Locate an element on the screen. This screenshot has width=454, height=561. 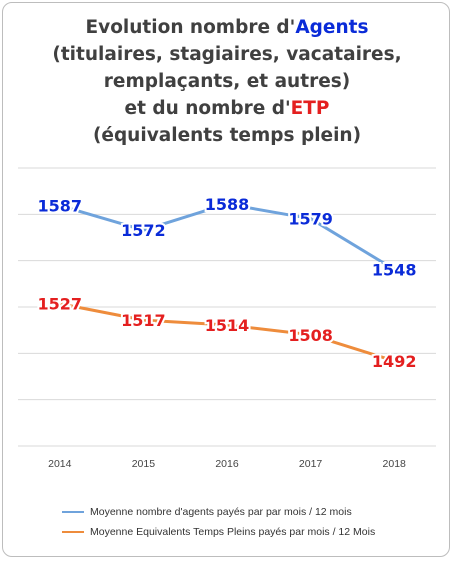
data-label-agents: 1548 is located at coordinates (394, 269).